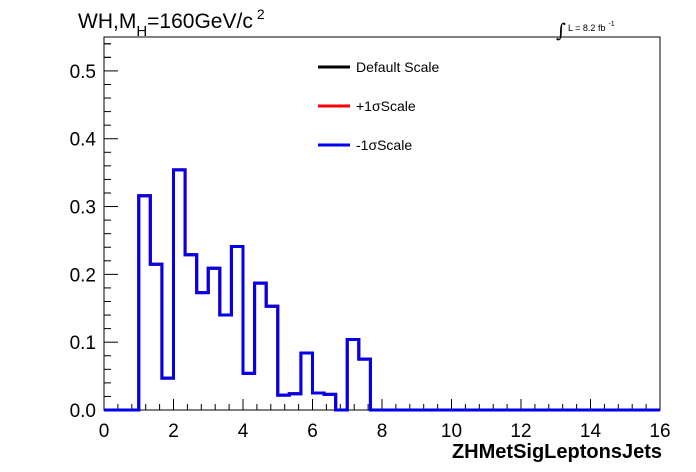  I want to click on x-tick-label: 4, so click(243, 431).